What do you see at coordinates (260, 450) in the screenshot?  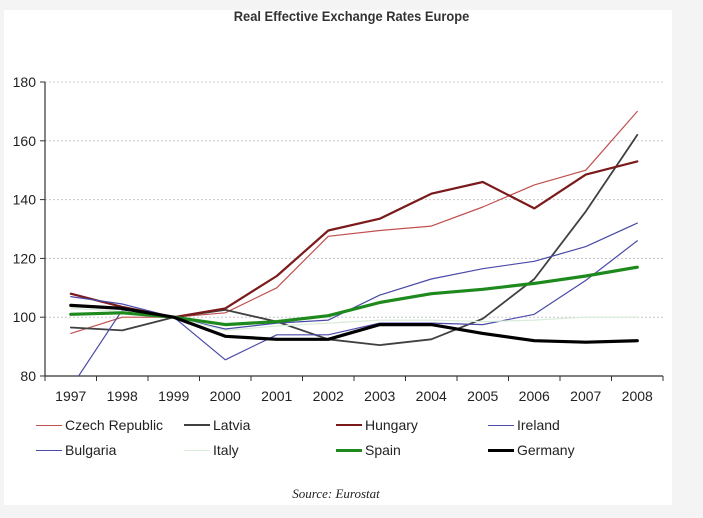 I see `legend-item-italy: Italy` at bounding box center [260, 450].